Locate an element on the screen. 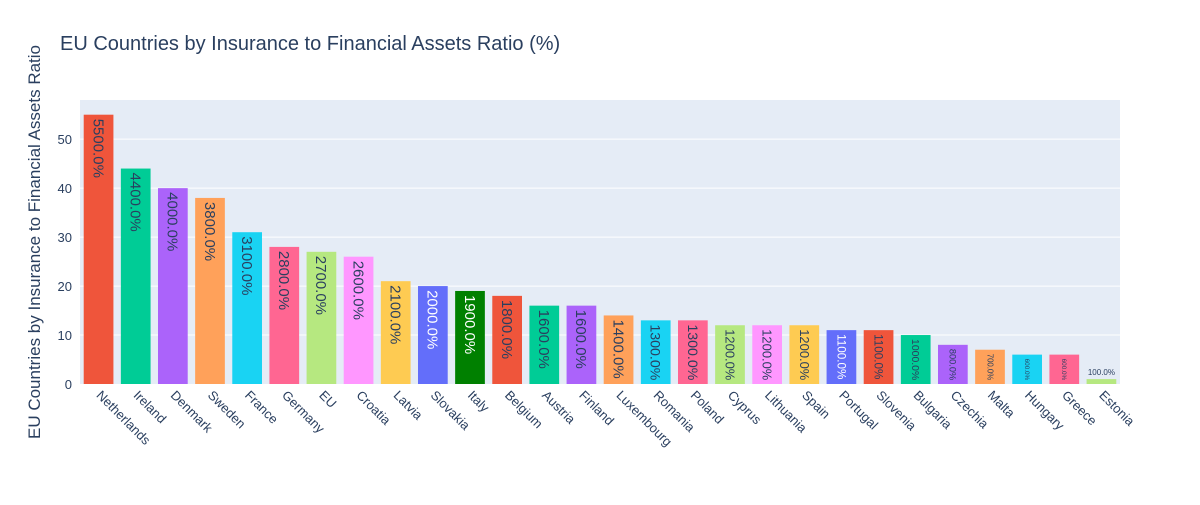 This screenshot has width=1200, height=505. x-tick-label: Czechia is located at coordinates (970, 410).